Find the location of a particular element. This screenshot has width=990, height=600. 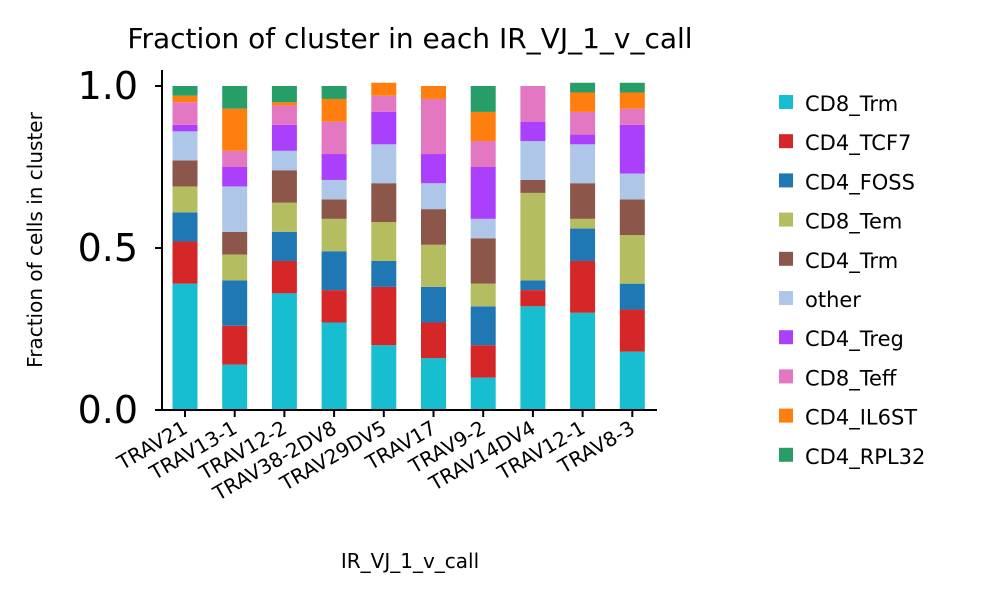

legend-label: CD4_TCF7 is located at coordinates (858, 143).